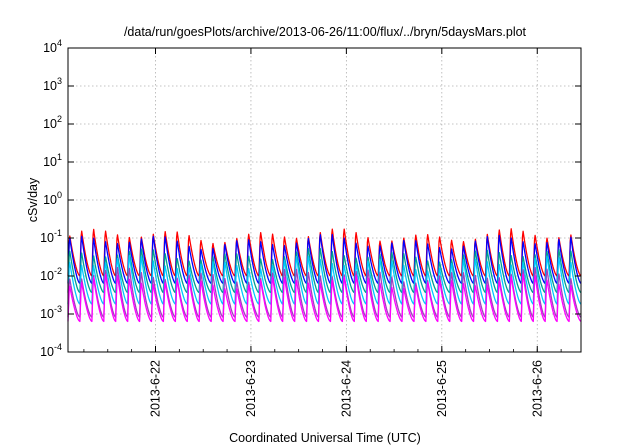 The image size is (640, 448). I want to click on y-tick-label: 10¹, so click(52, 160).